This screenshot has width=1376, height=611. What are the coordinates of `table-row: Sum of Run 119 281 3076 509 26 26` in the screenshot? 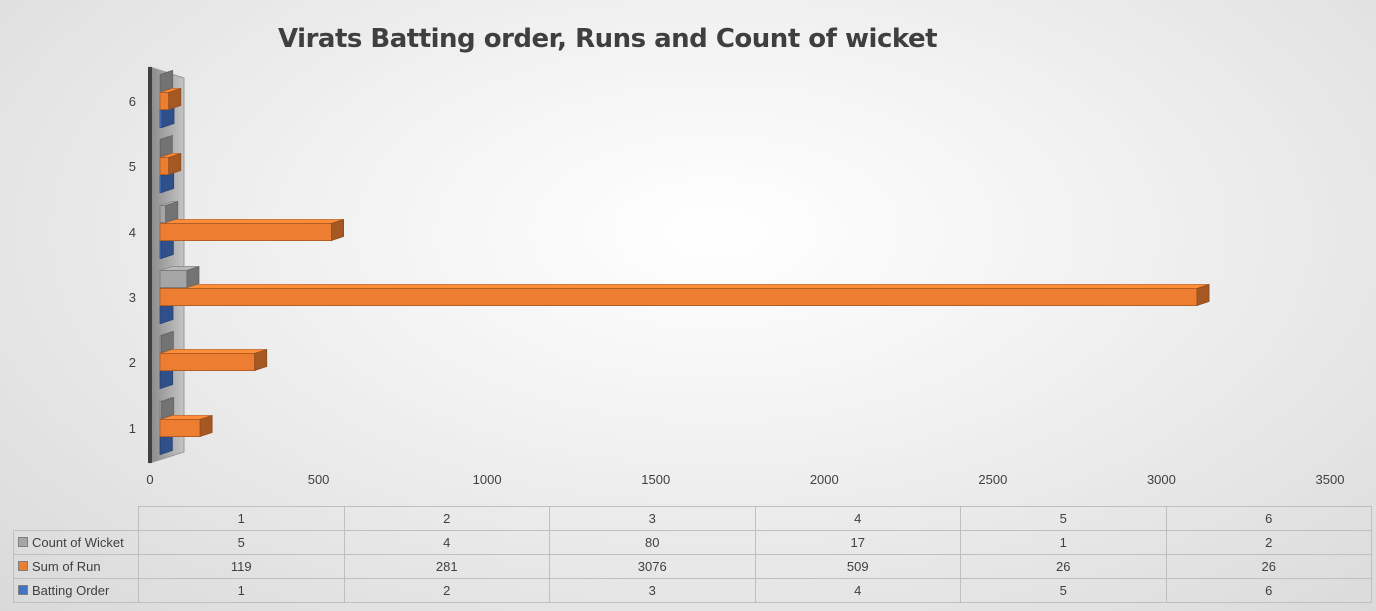 It's located at (692, 566).